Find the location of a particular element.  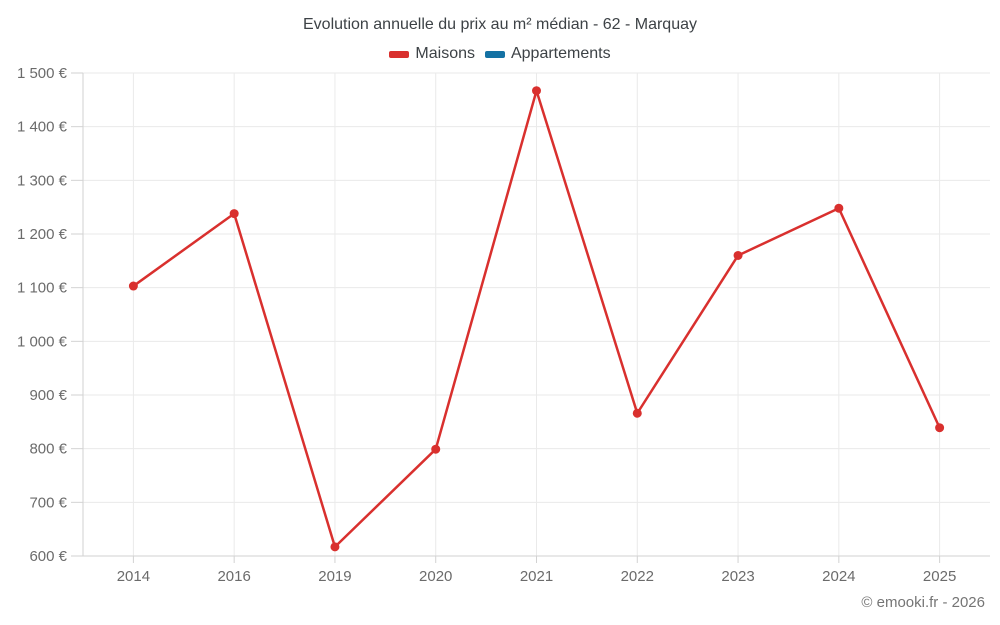

y-tick-label: 900 € is located at coordinates (48, 395).